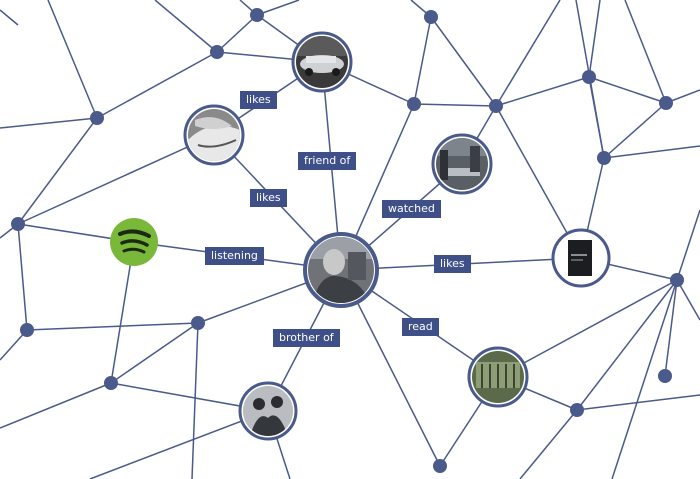  I want to click on node-car, so click(322, 62).